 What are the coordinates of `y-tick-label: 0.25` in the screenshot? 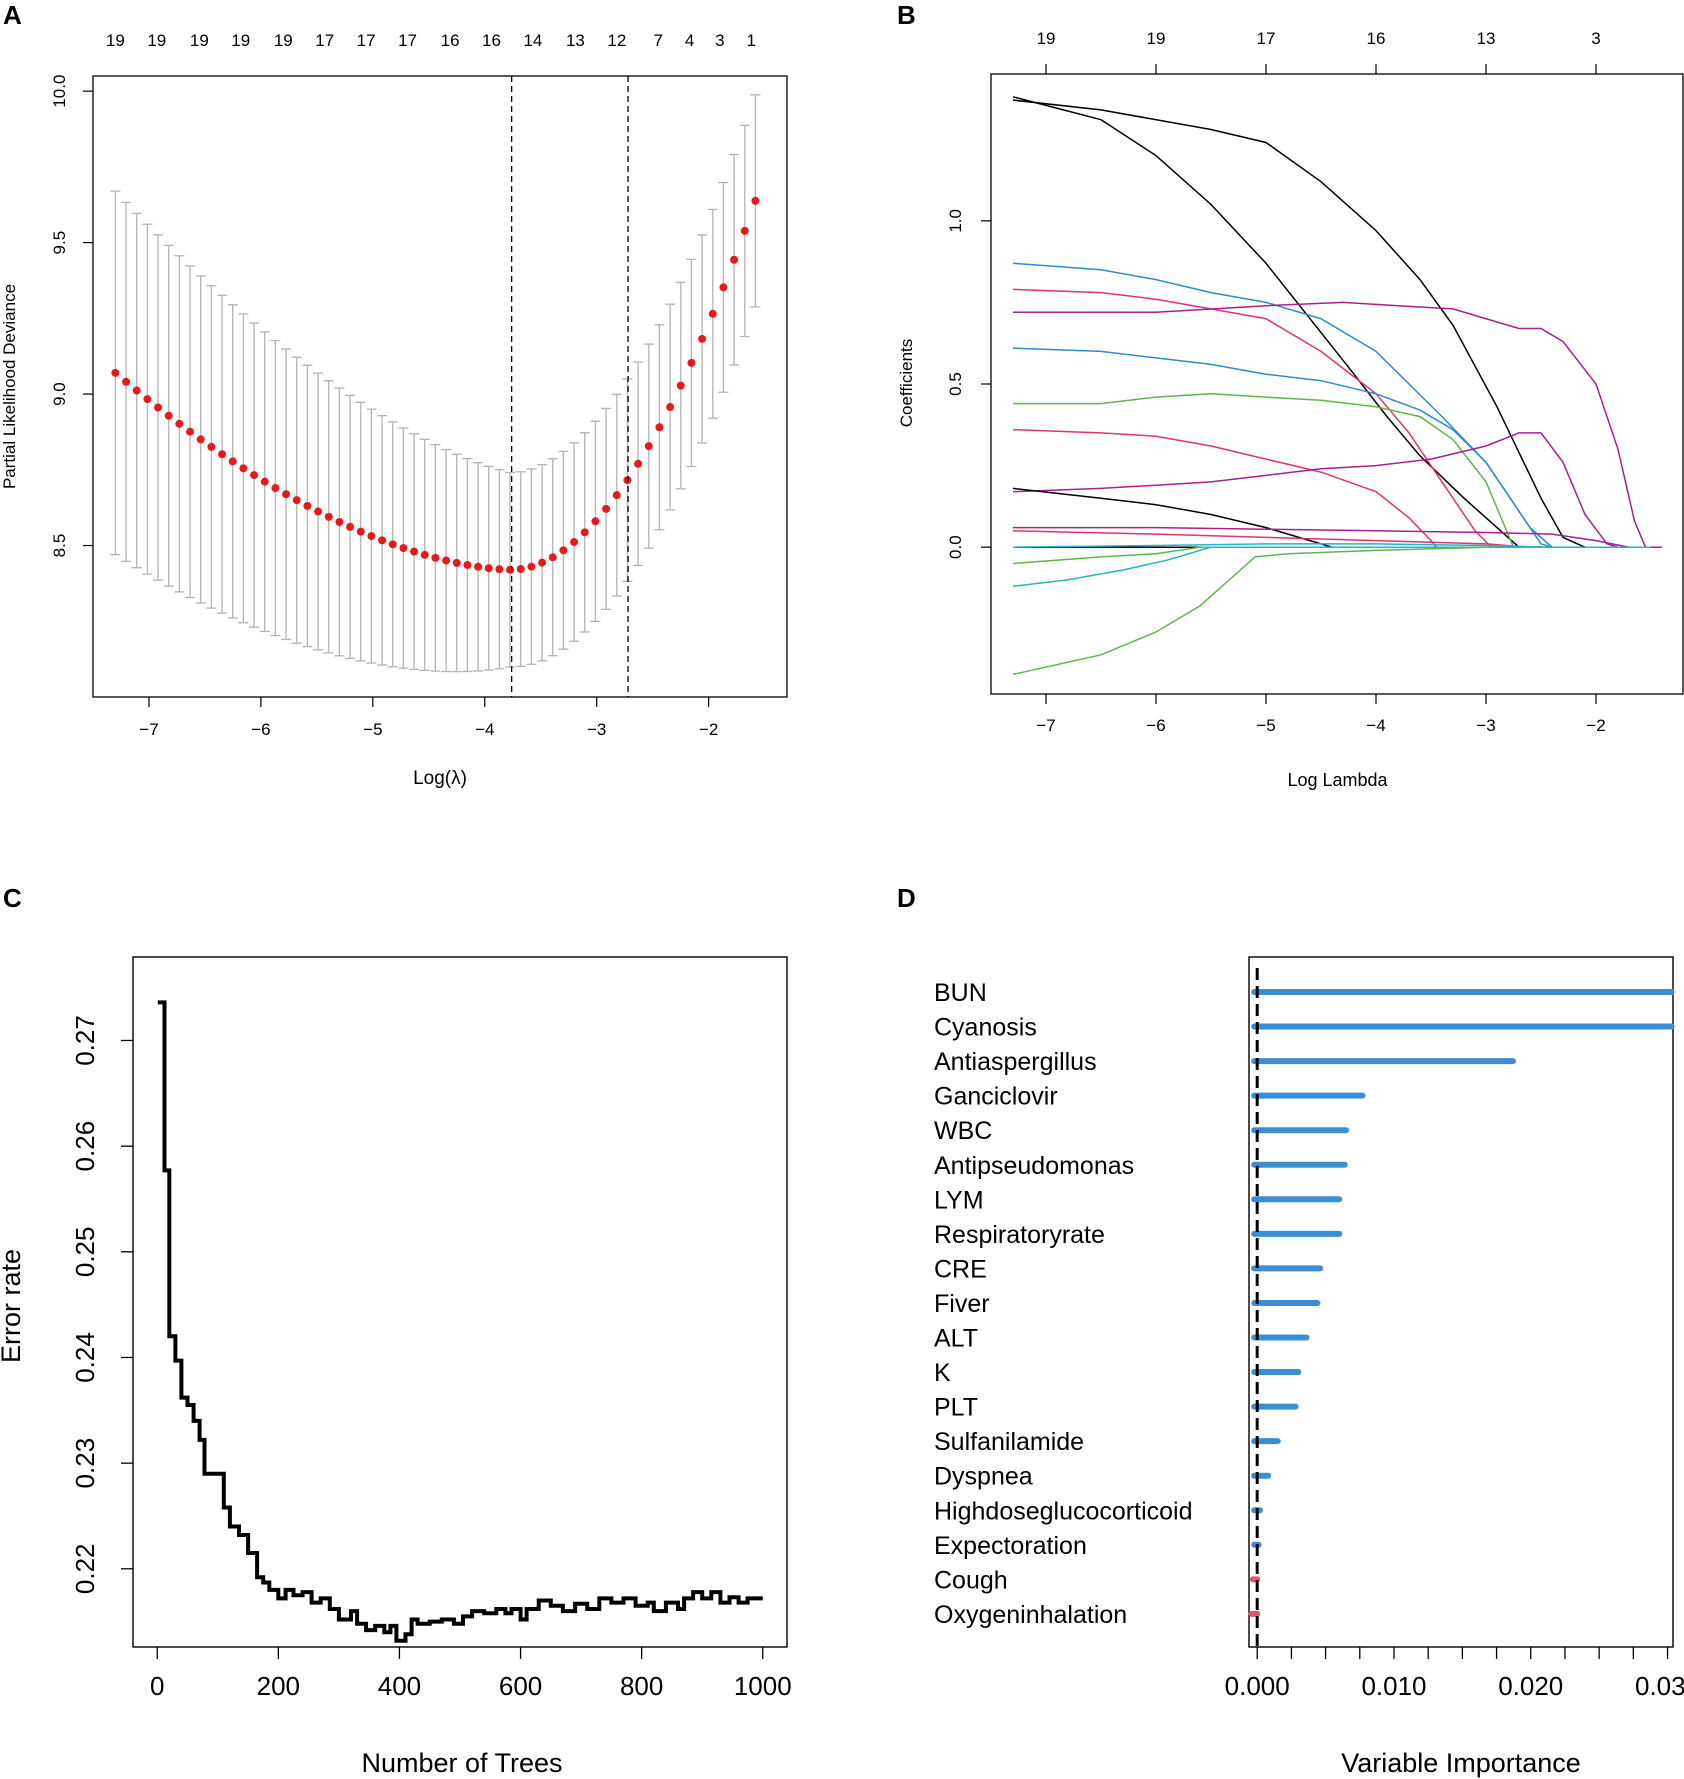 It's located at (85, 1252).